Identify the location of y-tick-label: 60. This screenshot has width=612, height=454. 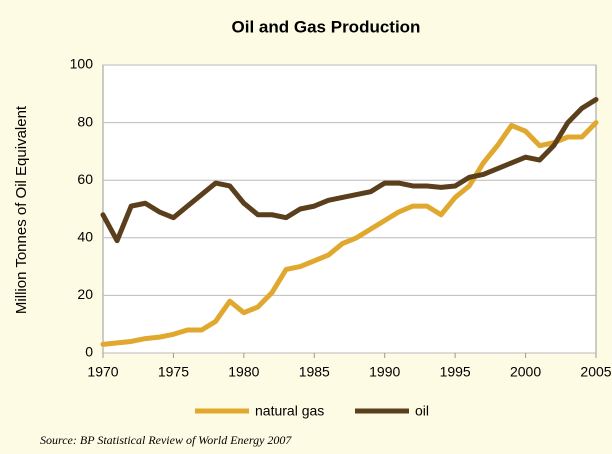
(85, 179).